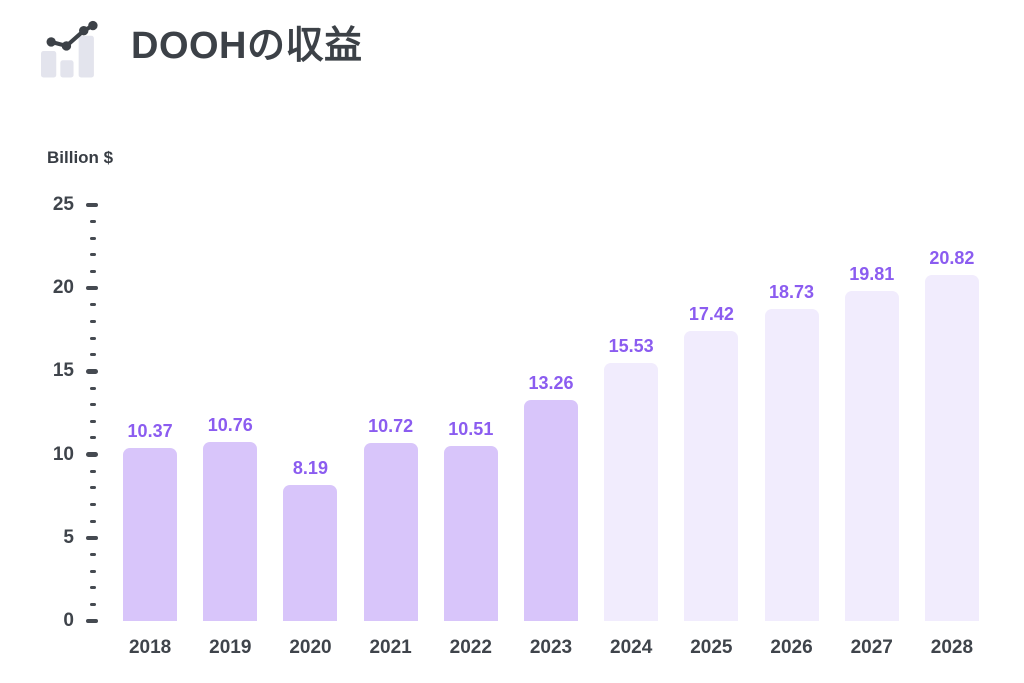 This screenshot has height=683, width=1024. Describe the element at coordinates (80, 157) in the screenshot. I see `y-axis-unit-label: Billion $` at that location.